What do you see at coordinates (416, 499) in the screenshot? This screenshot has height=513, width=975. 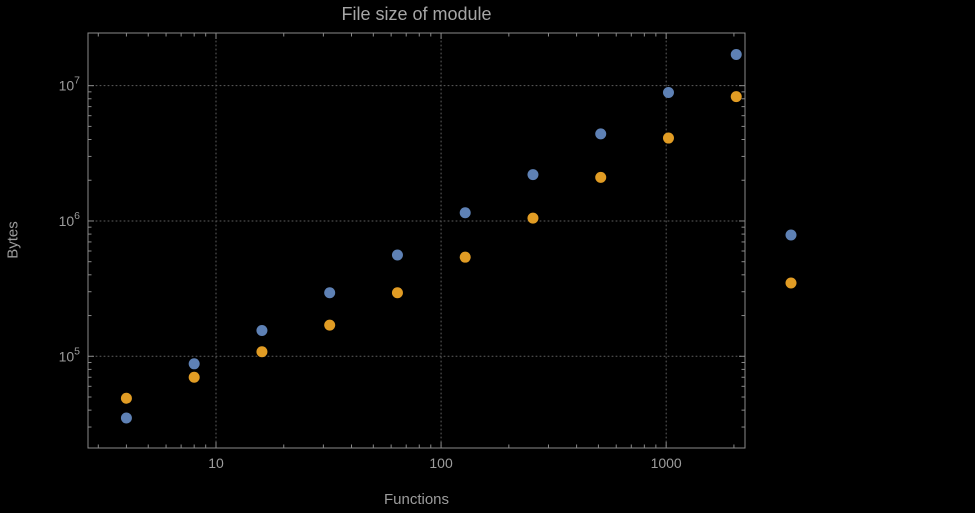 I see `x-axis-label: Functions` at bounding box center [416, 499].